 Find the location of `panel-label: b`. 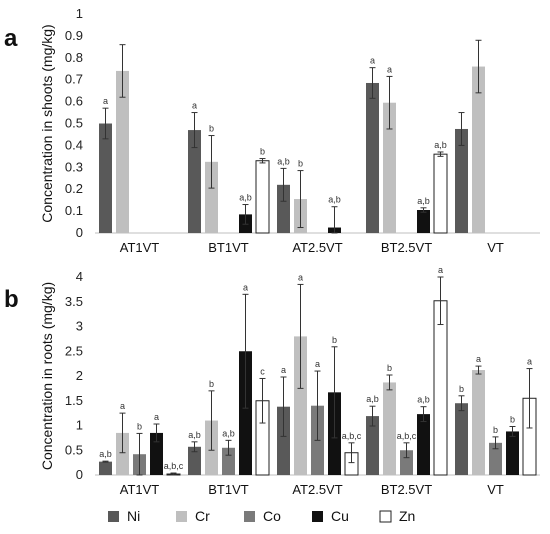

panel-label: b is located at coordinates (11, 299).